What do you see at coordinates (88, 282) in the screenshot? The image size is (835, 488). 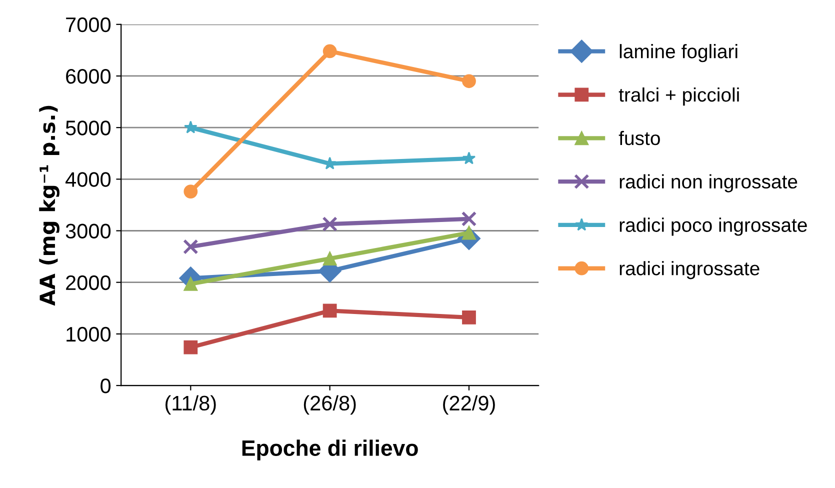 I see `y-tick-label: 2000` at bounding box center [88, 282].